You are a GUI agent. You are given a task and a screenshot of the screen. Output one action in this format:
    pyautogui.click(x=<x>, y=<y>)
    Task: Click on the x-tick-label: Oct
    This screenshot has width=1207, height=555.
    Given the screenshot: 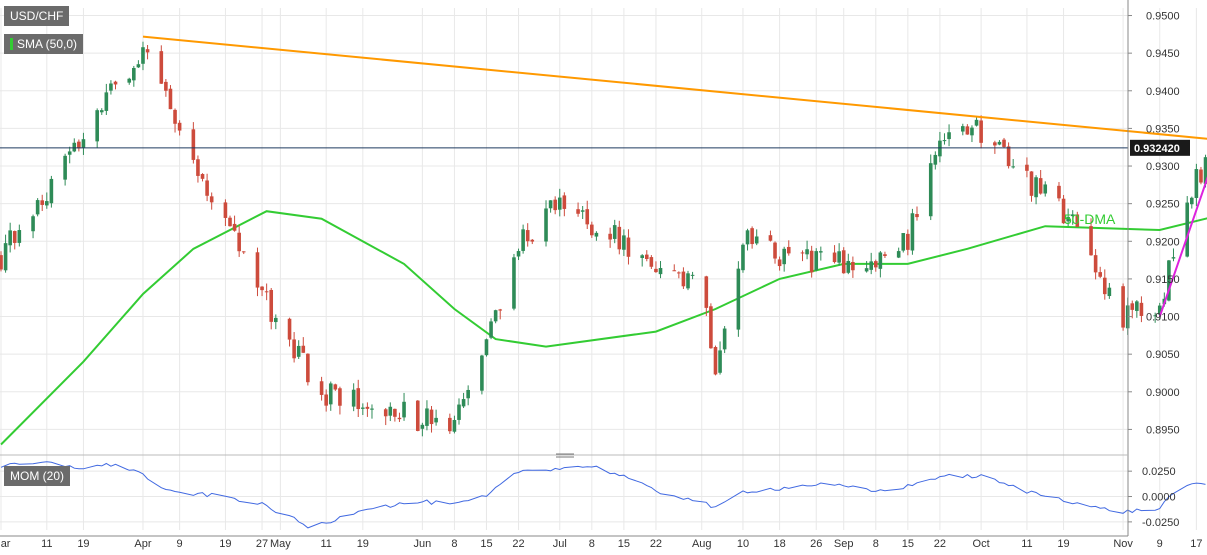 What is the action you would take?
    pyautogui.click(x=981, y=544)
    